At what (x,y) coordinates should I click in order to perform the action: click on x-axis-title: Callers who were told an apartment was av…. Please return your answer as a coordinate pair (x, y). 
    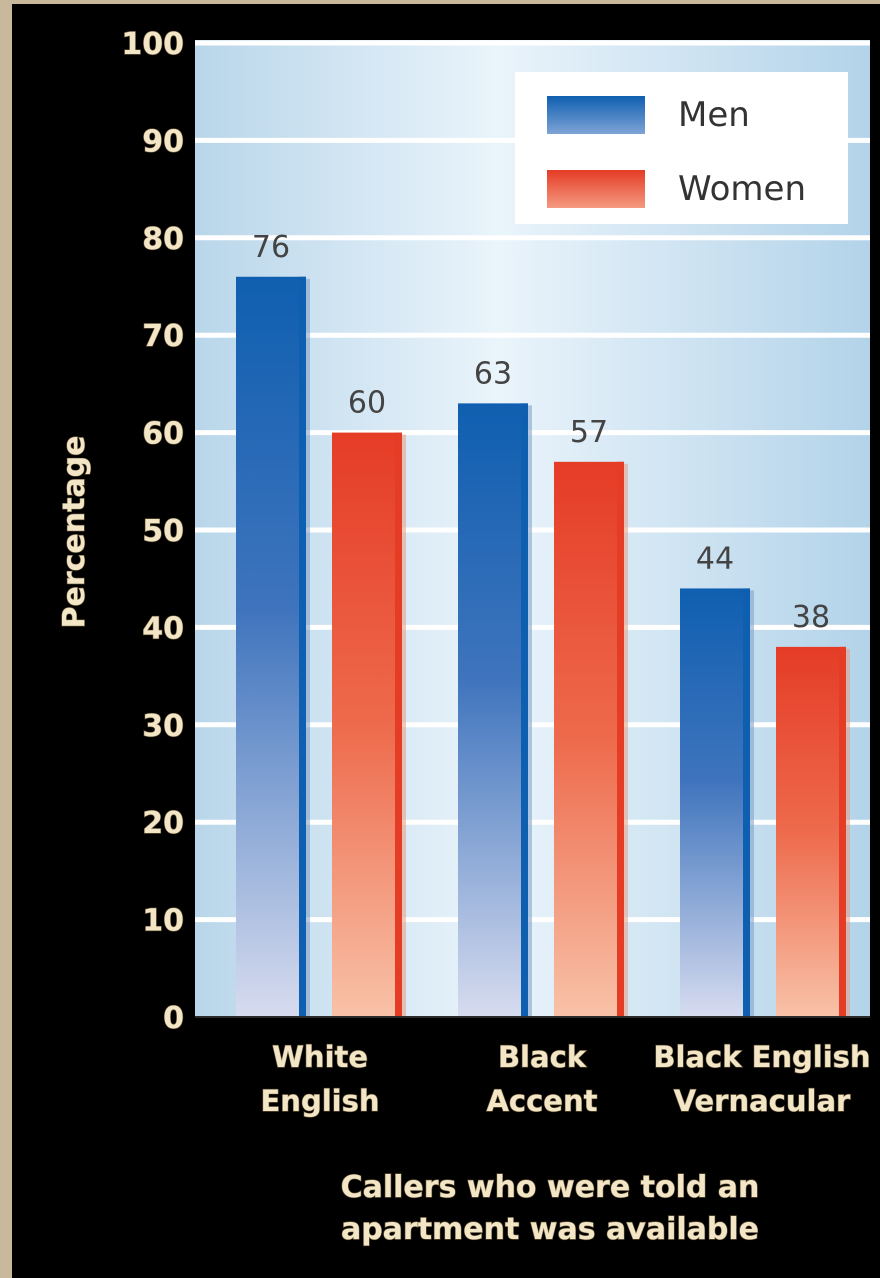
    Looking at the image, I should click on (550, 1208).